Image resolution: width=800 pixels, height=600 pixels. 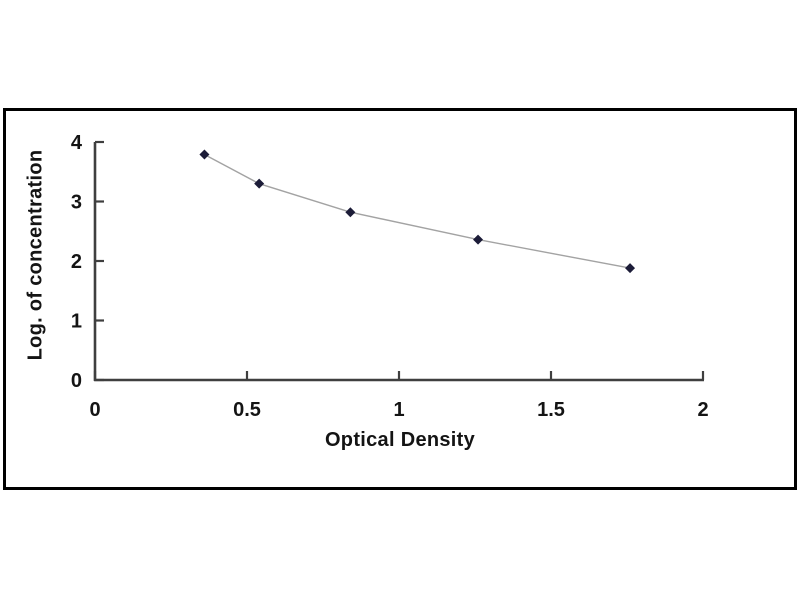 What do you see at coordinates (35, 255) in the screenshot?
I see `y-axis-title: Log. of concentration` at bounding box center [35, 255].